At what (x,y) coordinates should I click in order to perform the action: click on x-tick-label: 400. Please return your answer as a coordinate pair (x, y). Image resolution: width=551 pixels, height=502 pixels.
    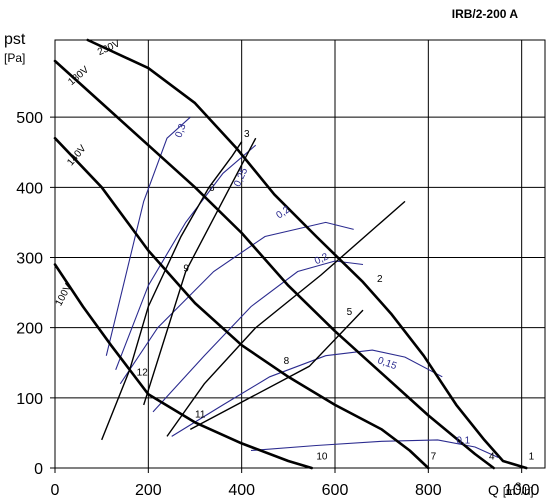
    Looking at the image, I should click on (241, 490).